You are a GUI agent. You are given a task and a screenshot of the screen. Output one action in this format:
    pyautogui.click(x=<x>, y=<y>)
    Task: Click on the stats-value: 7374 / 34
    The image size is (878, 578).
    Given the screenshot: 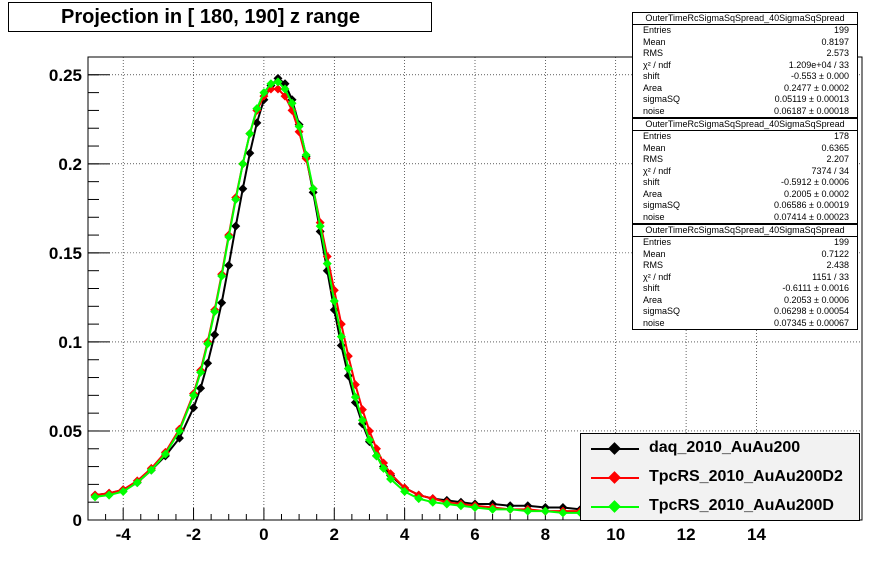 What is the action you would take?
    pyautogui.click(x=830, y=170)
    